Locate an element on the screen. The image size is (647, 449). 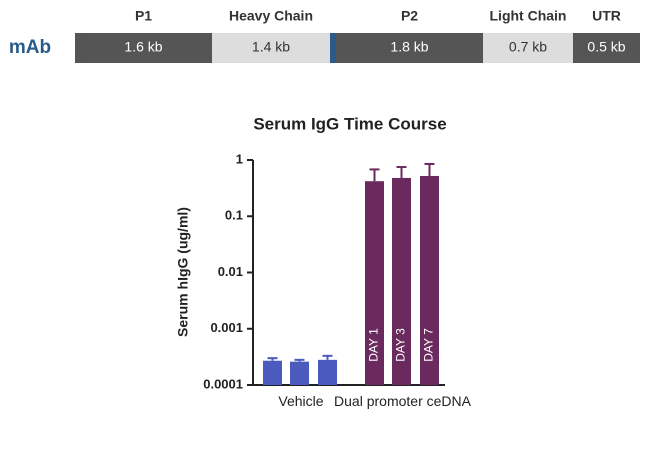
segment-size: 0.5 kb is located at coordinates (606, 47).